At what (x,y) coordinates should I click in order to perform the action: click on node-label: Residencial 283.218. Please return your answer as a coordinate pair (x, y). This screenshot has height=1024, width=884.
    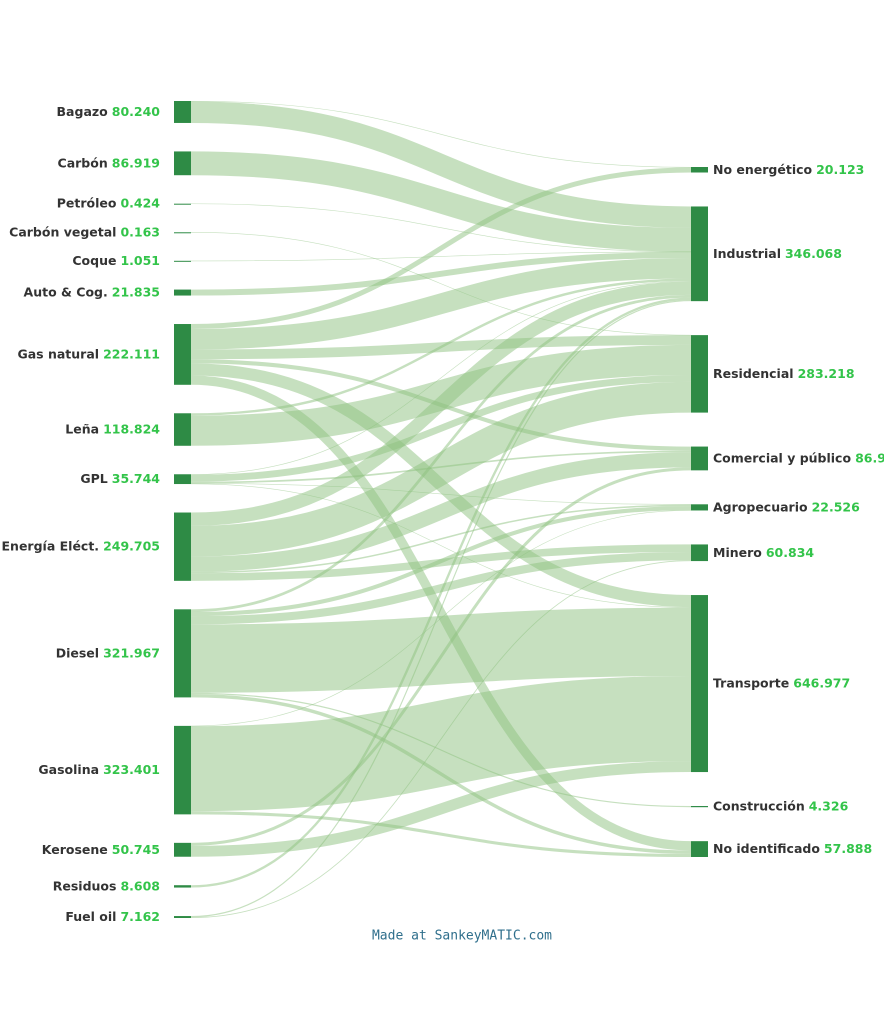
    Looking at the image, I should click on (784, 372).